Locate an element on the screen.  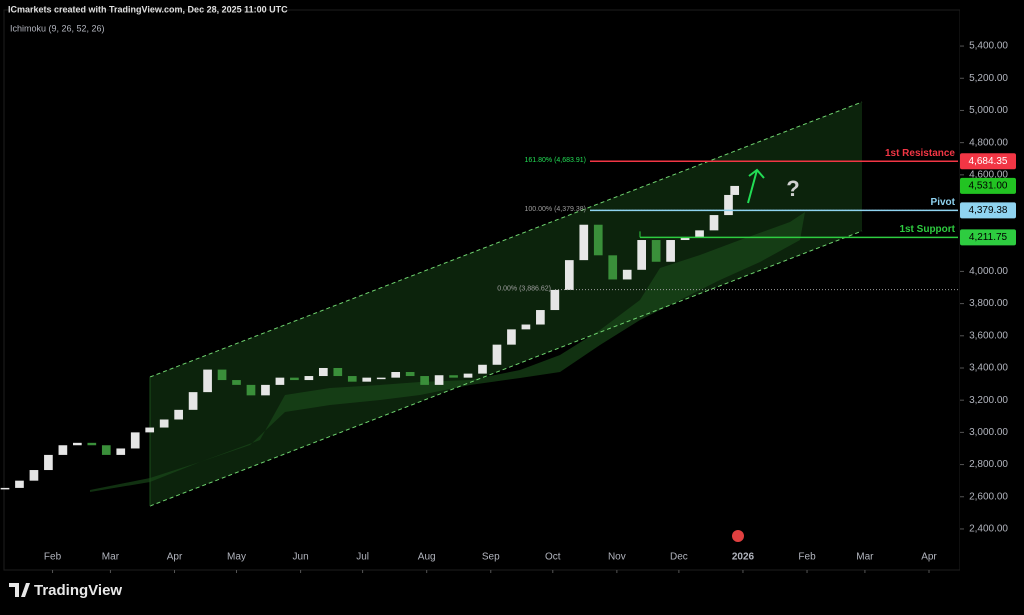
price-tag-label: 4,379.38 is located at coordinates (988, 210).